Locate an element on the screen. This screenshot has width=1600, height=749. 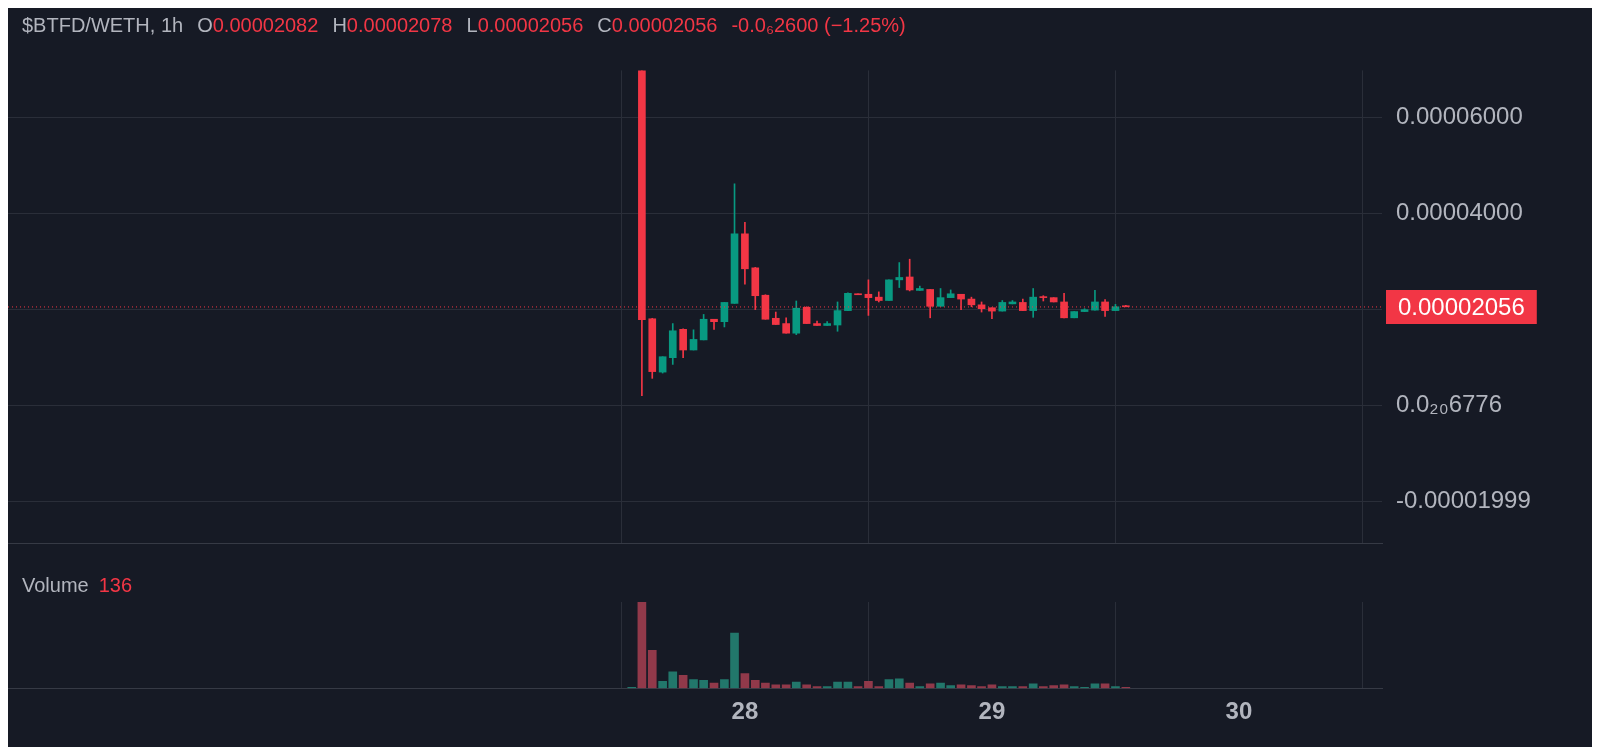
y-tick-label: 0.00006000 is located at coordinates (1459, 116).